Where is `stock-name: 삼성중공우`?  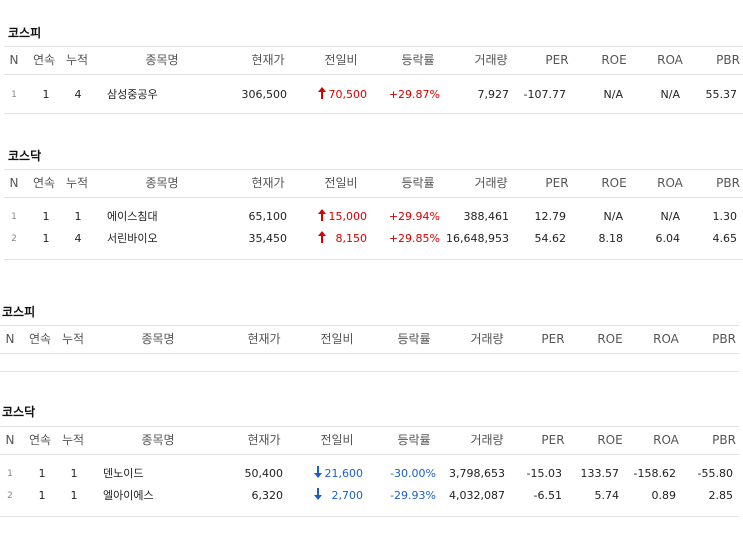 stock-name: 삼성중공우 is located at coordinates (132, 94).